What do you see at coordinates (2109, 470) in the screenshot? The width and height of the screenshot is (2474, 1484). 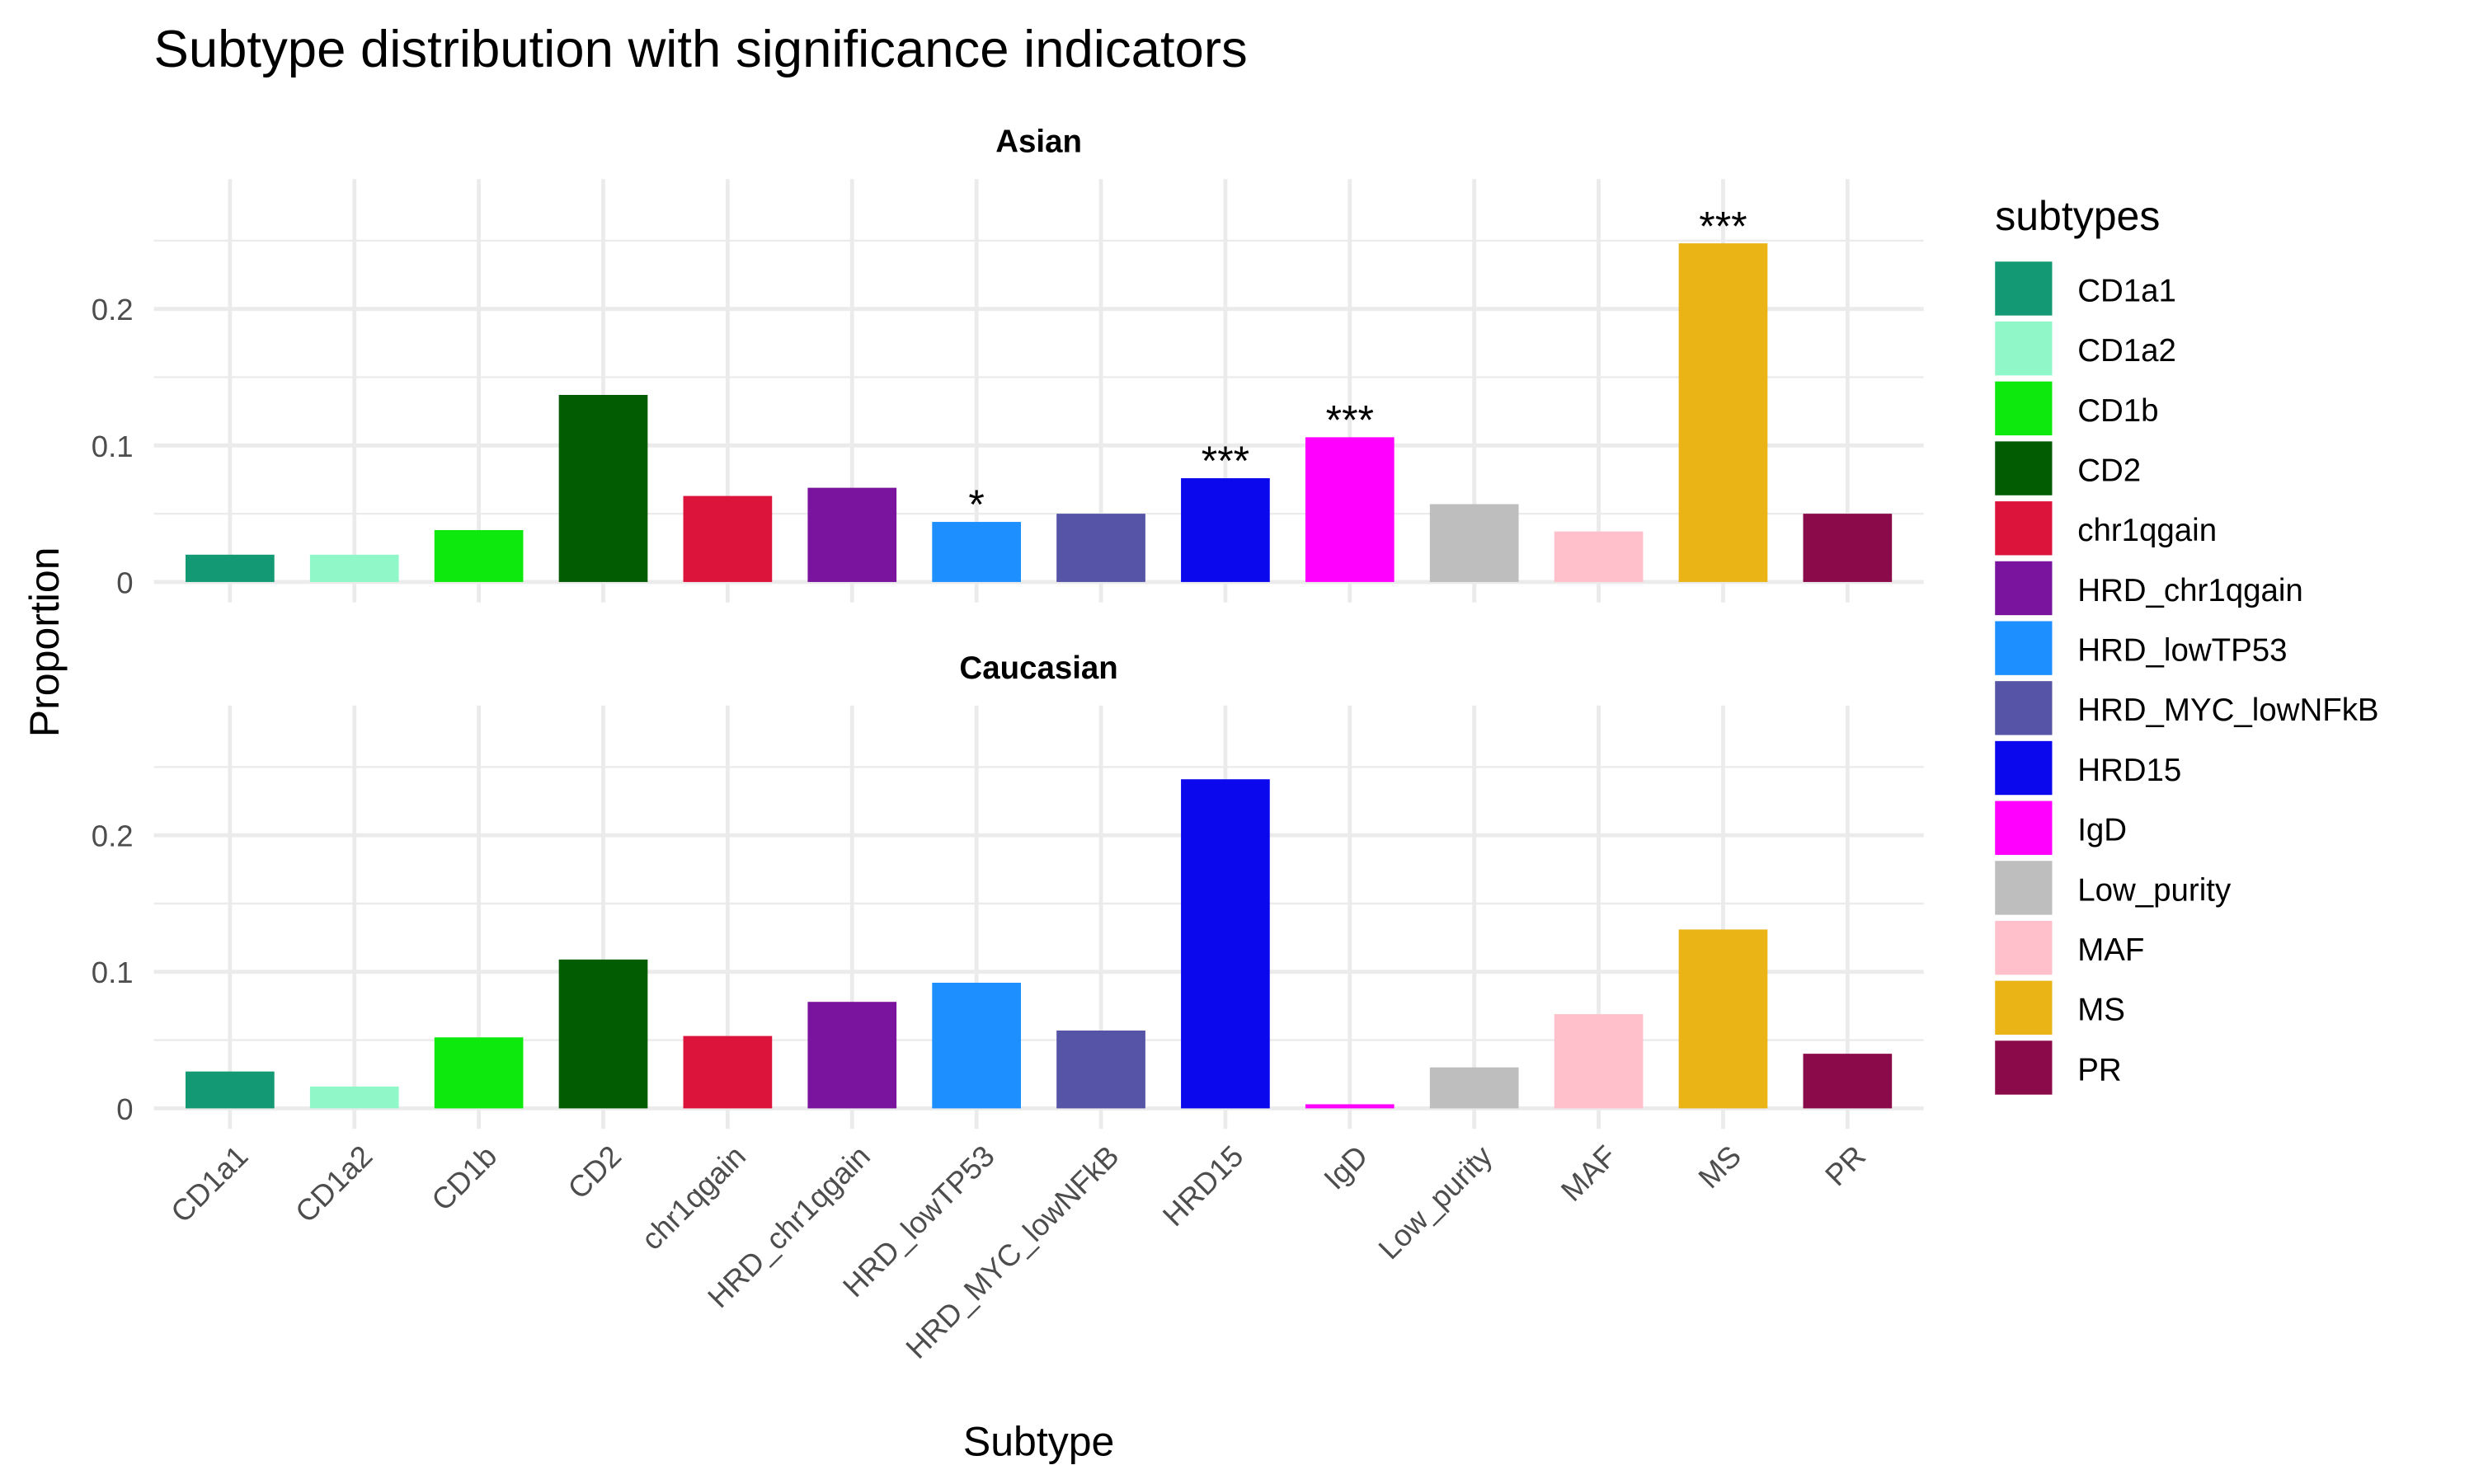 I see `legend-label: CD2` at bounding box center [2109, 470].